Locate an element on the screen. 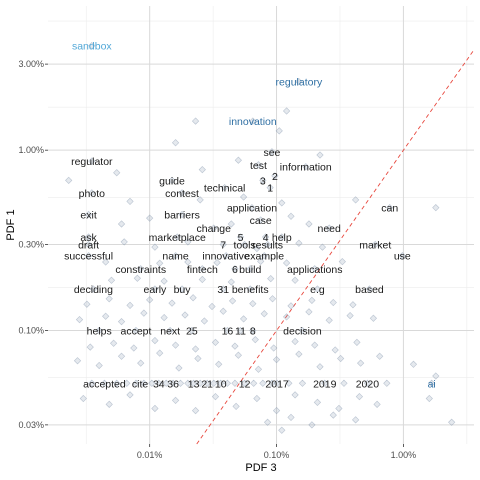  x-axis-title: PDF 3 is located at coordinates (260, 468).